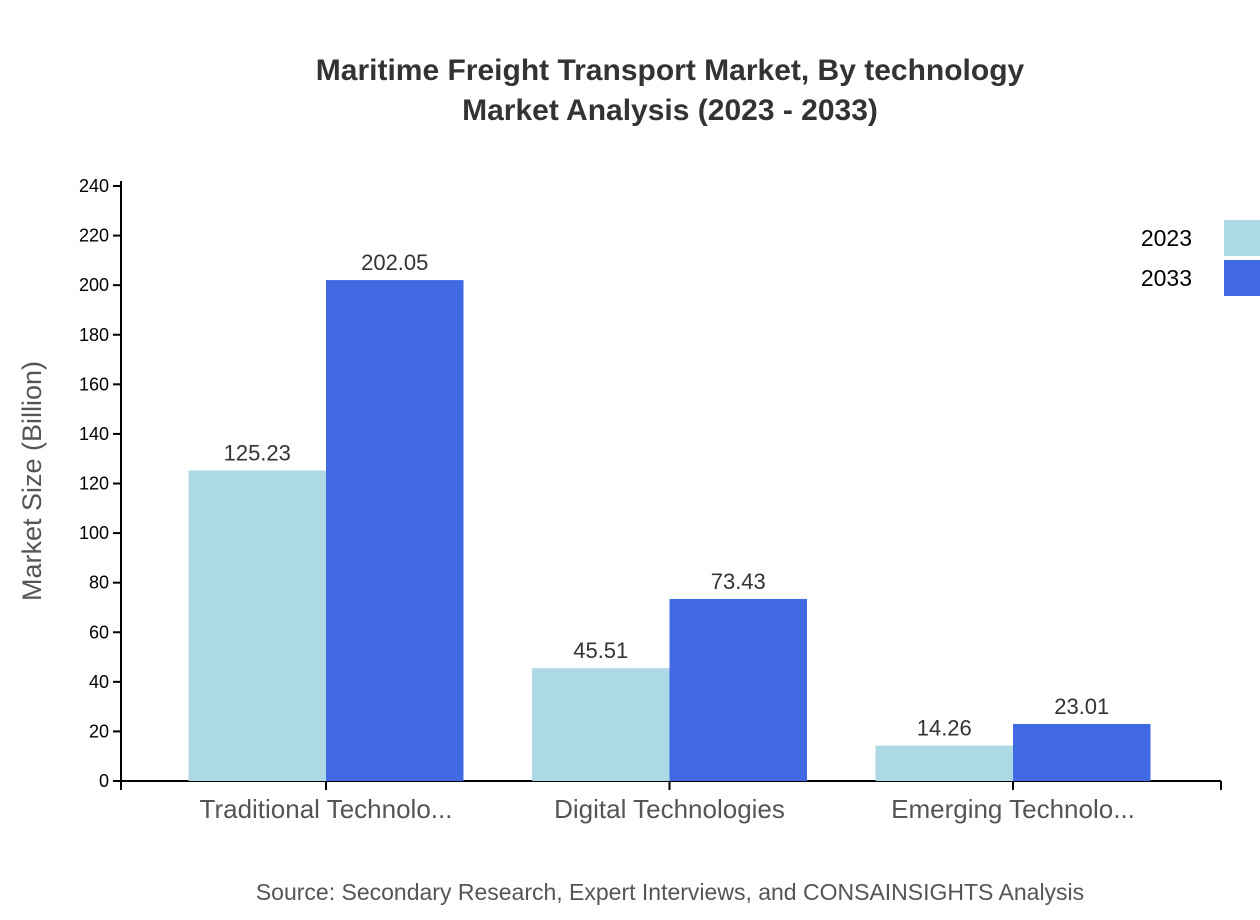  What do you see at coordinates (94, 335) in the screenshot?
I see `y-tick-label: 180` at bounding box center [94, 335].